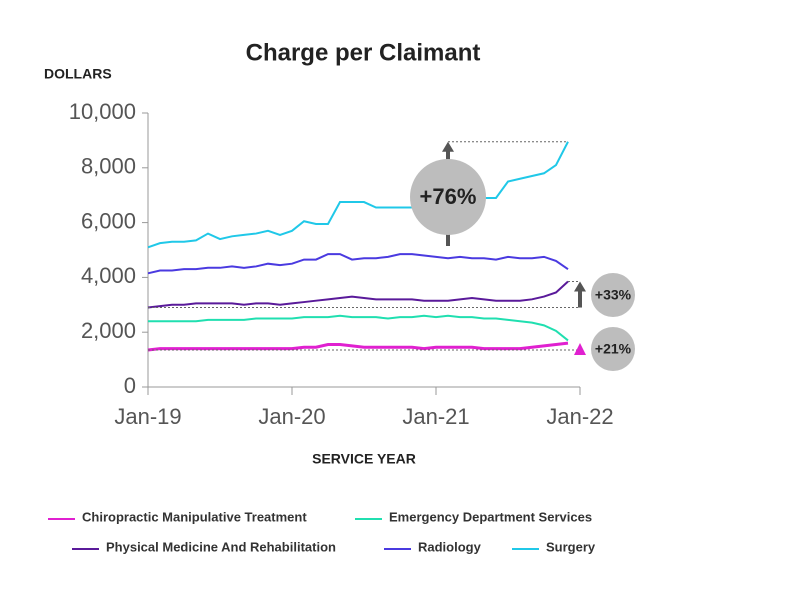 The width and height of the screenshot is (800, 600). What do you see at coordinates (108, 220) in the screenshot?
I see `y-tick-label: 6,000` at bounding box center [108, 220].